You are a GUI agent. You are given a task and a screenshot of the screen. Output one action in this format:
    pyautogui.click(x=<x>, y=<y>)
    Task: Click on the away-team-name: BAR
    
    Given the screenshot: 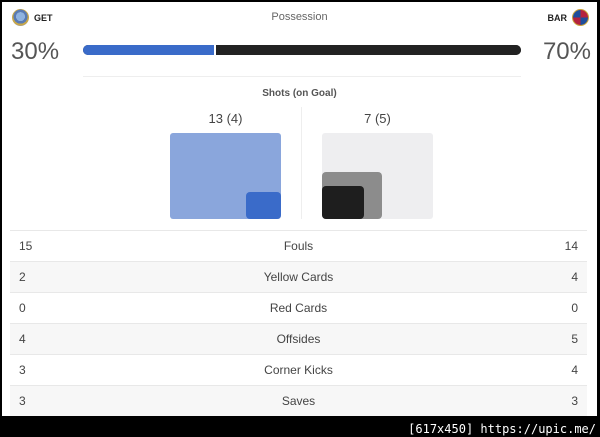 What is the action you would take?
    pyautogui.click(x=557, y=17)
    